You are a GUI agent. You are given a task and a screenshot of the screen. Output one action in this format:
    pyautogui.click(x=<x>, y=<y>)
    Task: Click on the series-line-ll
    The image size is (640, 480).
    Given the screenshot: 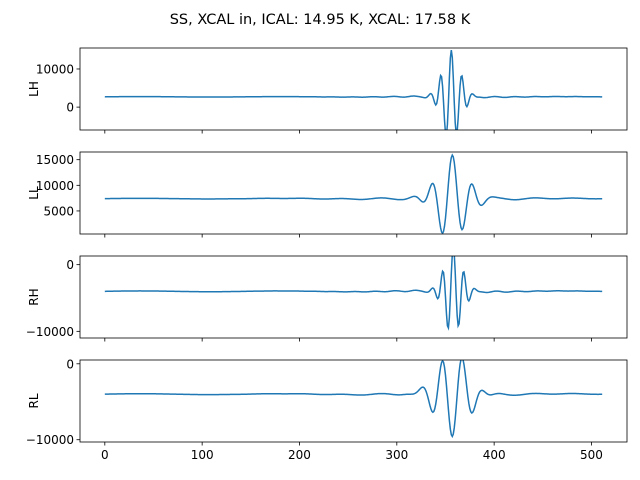 What is the action you would take?
    pyautogui.click(x=353, y=193)
    